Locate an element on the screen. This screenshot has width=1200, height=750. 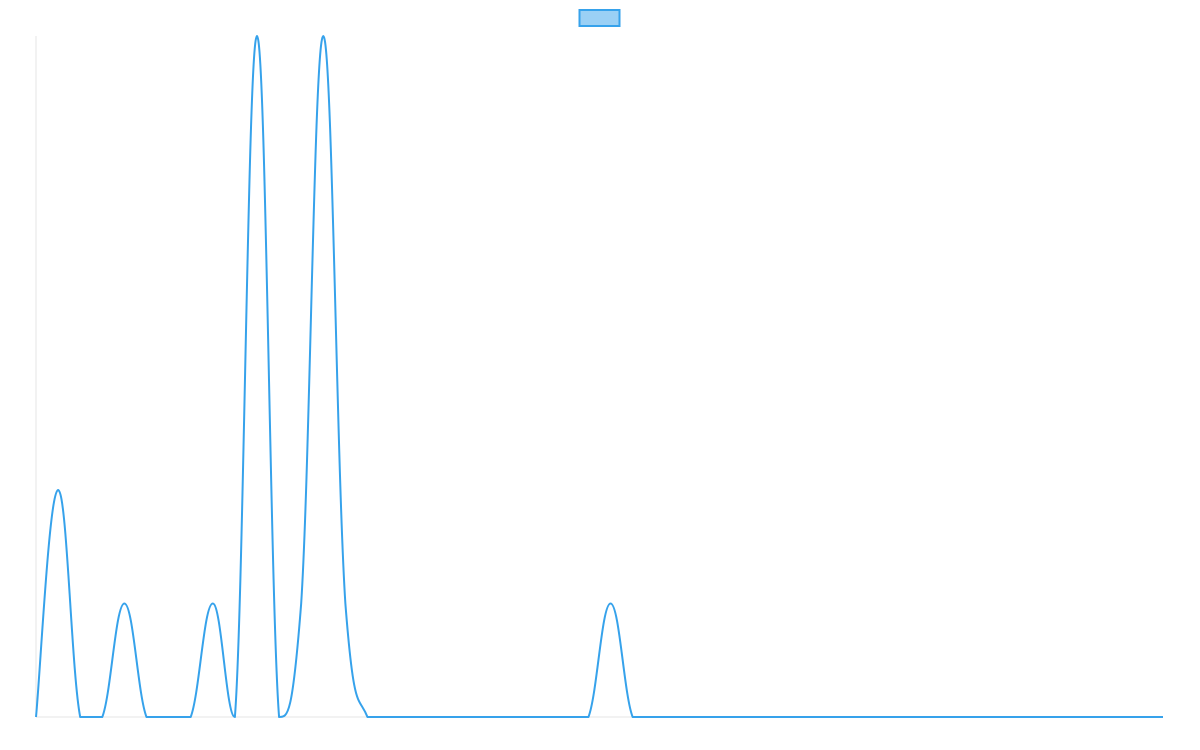
legend is located at coordinates (599, 18).